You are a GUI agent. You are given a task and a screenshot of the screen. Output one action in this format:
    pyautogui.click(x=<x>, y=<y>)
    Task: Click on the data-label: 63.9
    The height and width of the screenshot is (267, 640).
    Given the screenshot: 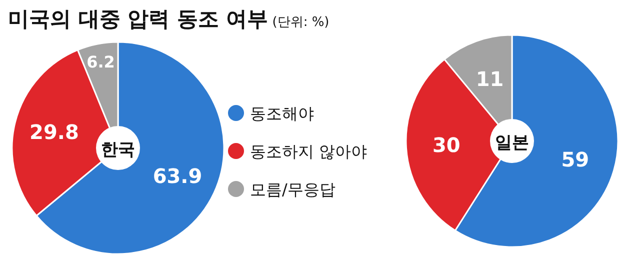 What is the action you would take?
    pyautogui.click(x=177, y=176)
    